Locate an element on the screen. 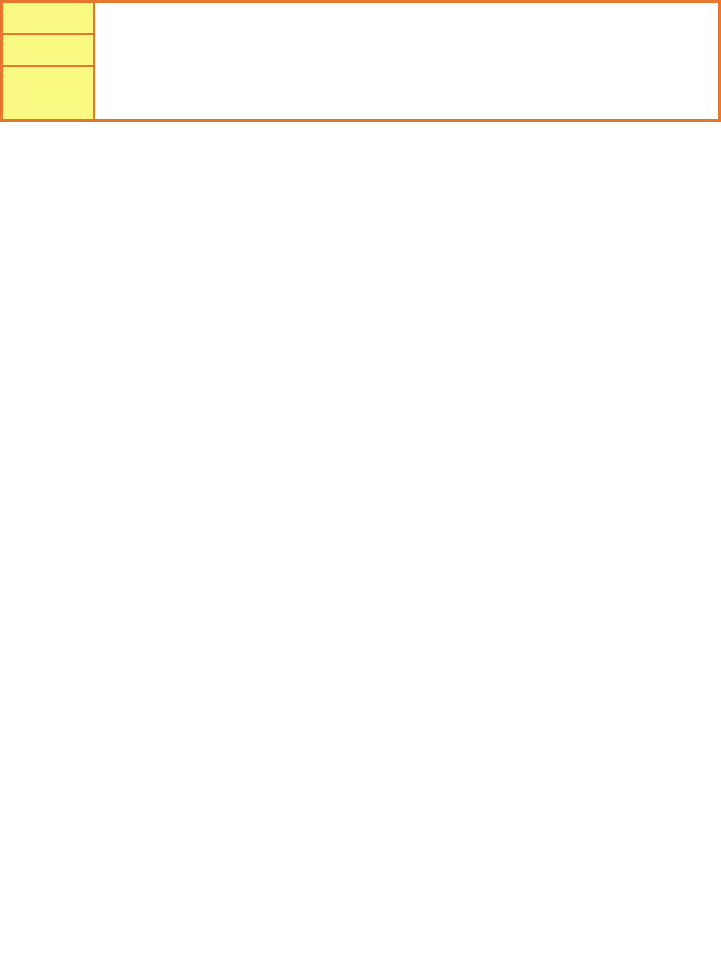  schedule-body is located at coordinates (360, 61).